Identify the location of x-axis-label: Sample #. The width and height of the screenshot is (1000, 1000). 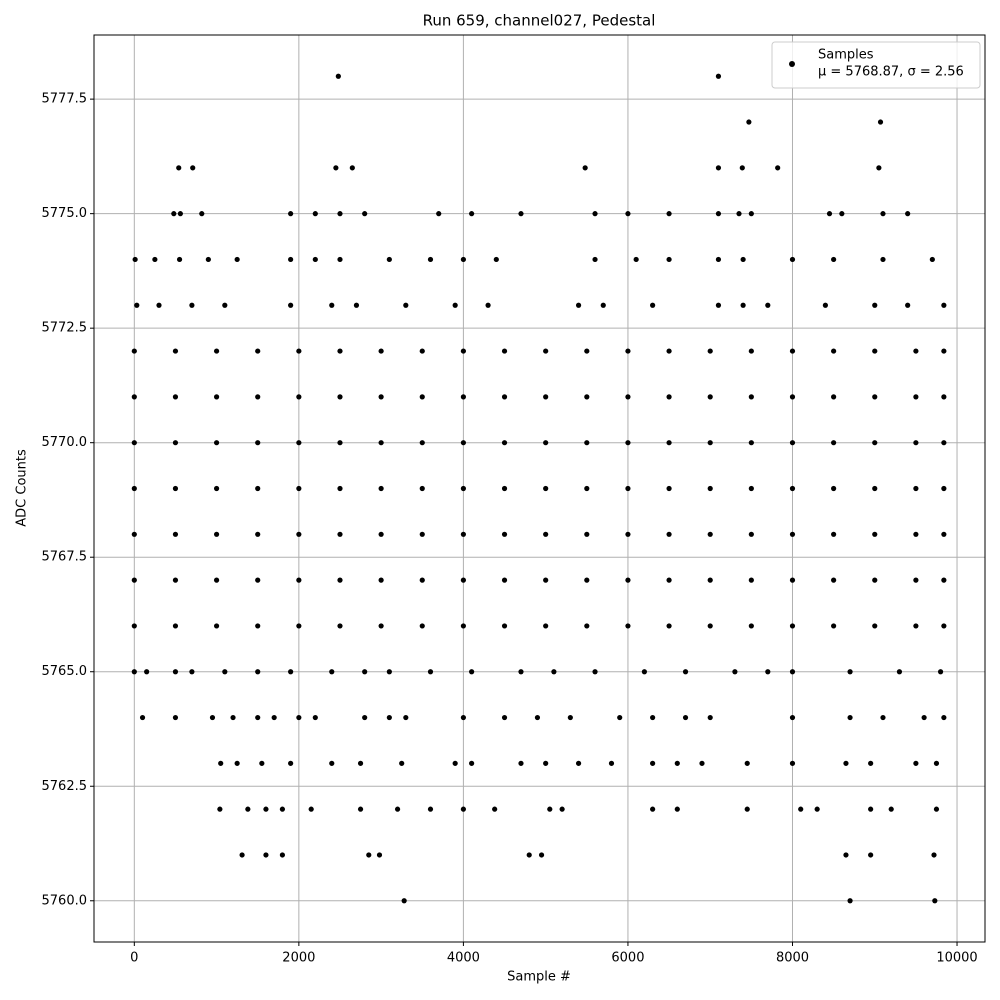
(539, 977).